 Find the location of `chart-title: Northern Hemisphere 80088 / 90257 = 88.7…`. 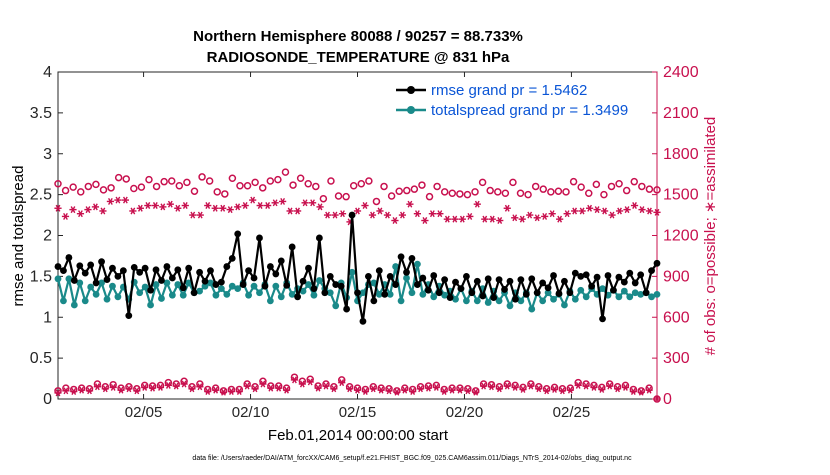

chart-title: Northern Hemisphere 80088 / 90257 = 88.7… is located at coordinates (358, 36).